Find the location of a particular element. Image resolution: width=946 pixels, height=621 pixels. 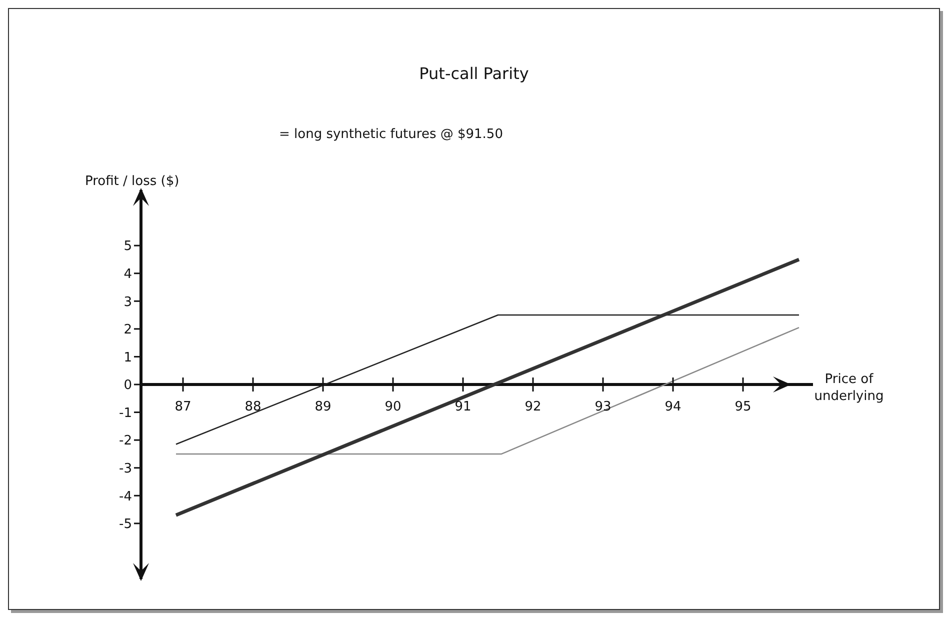

y-tick-label: 3 is located at coordinates (128, 302).